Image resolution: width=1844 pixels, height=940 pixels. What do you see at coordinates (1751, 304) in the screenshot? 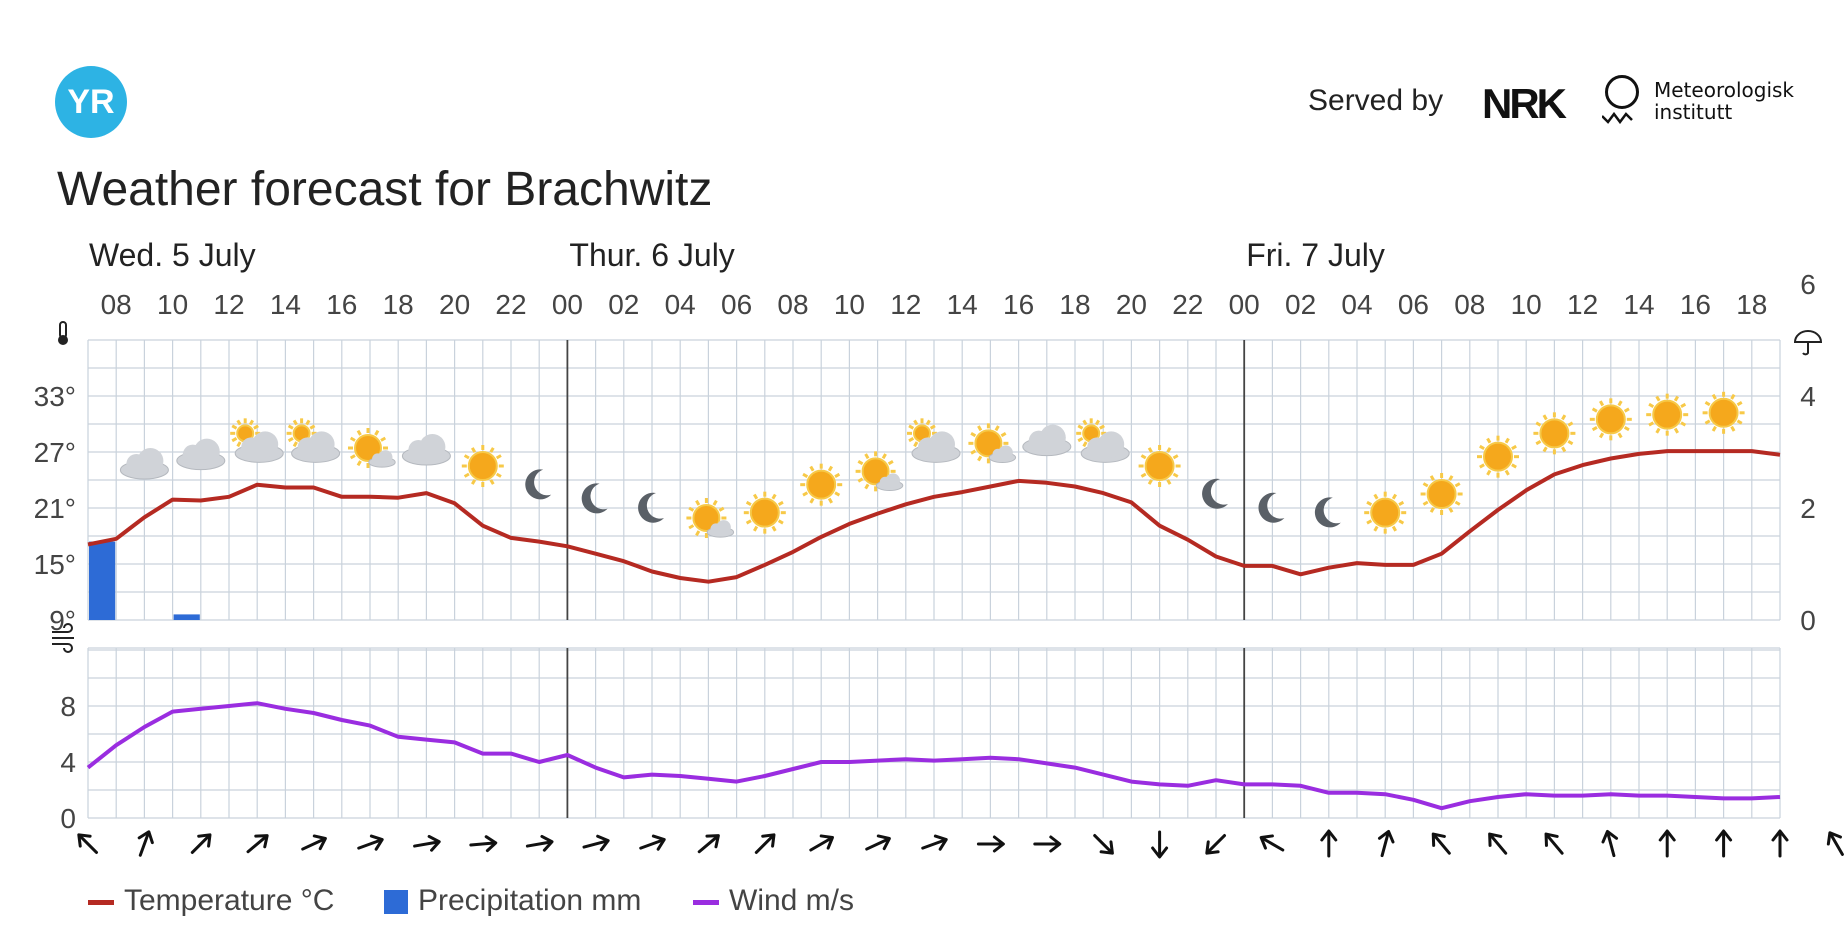
I see `hour-tick-label: 18` at bounding box center [1751, 304].